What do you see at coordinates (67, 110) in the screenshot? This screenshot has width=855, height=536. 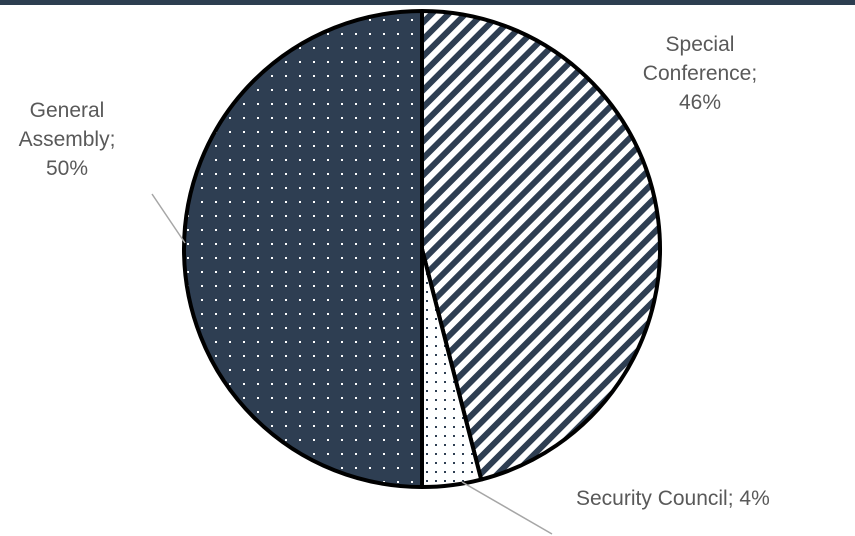 I see `label-line: General` at bounding box center [67, 110].